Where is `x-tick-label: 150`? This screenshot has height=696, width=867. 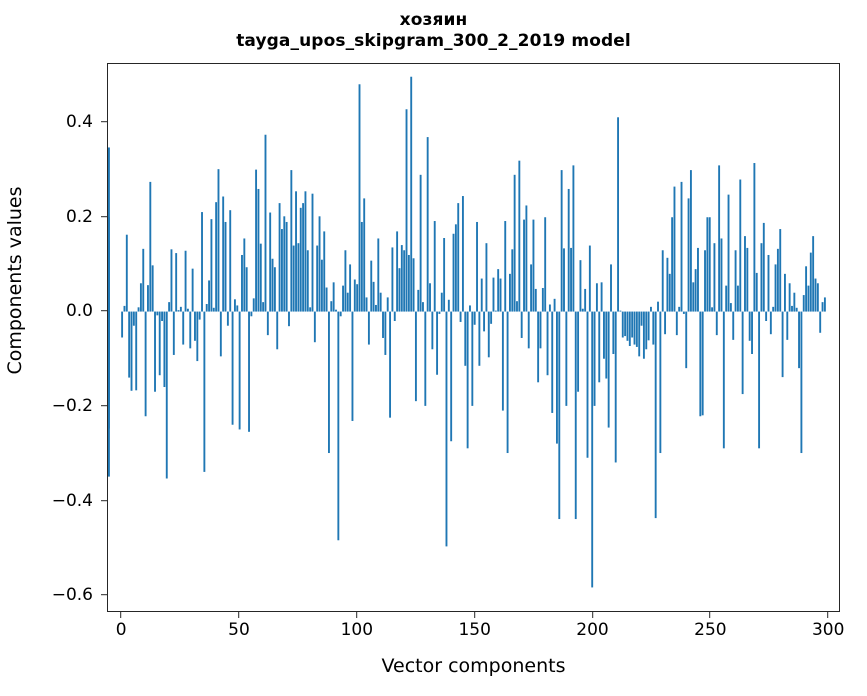 x-tick-label: 150 is located at coordinates (474, 630).